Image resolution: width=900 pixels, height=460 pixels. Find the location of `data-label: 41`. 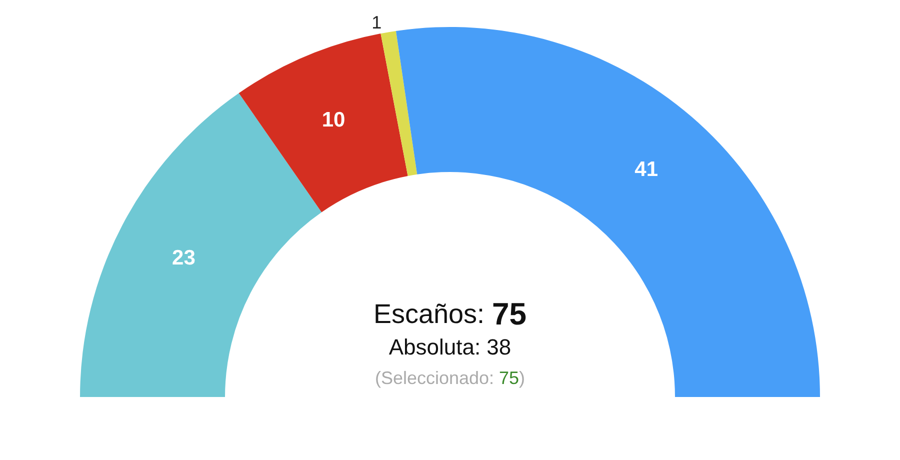

data-label: 41 is located at coordinates (646, 170).